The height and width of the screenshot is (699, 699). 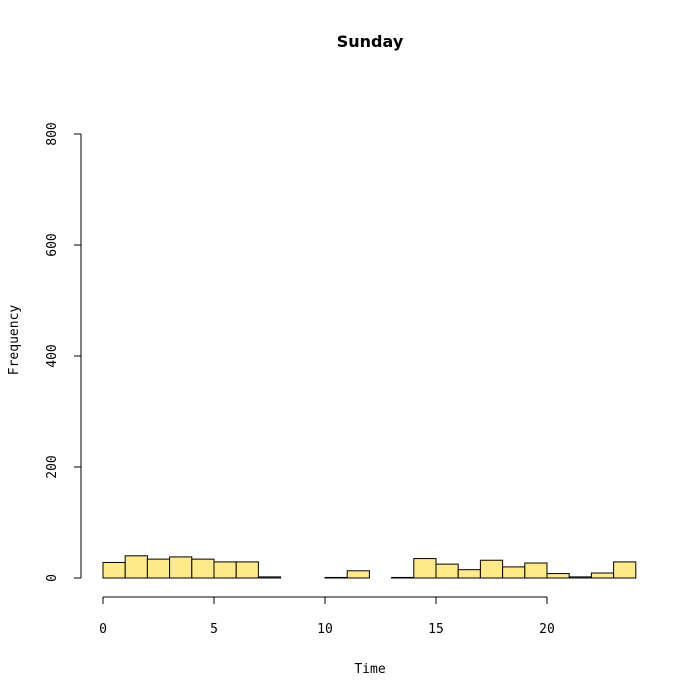 I want to click on x-axis-tick-label: 5, so click(x=214, y=629).